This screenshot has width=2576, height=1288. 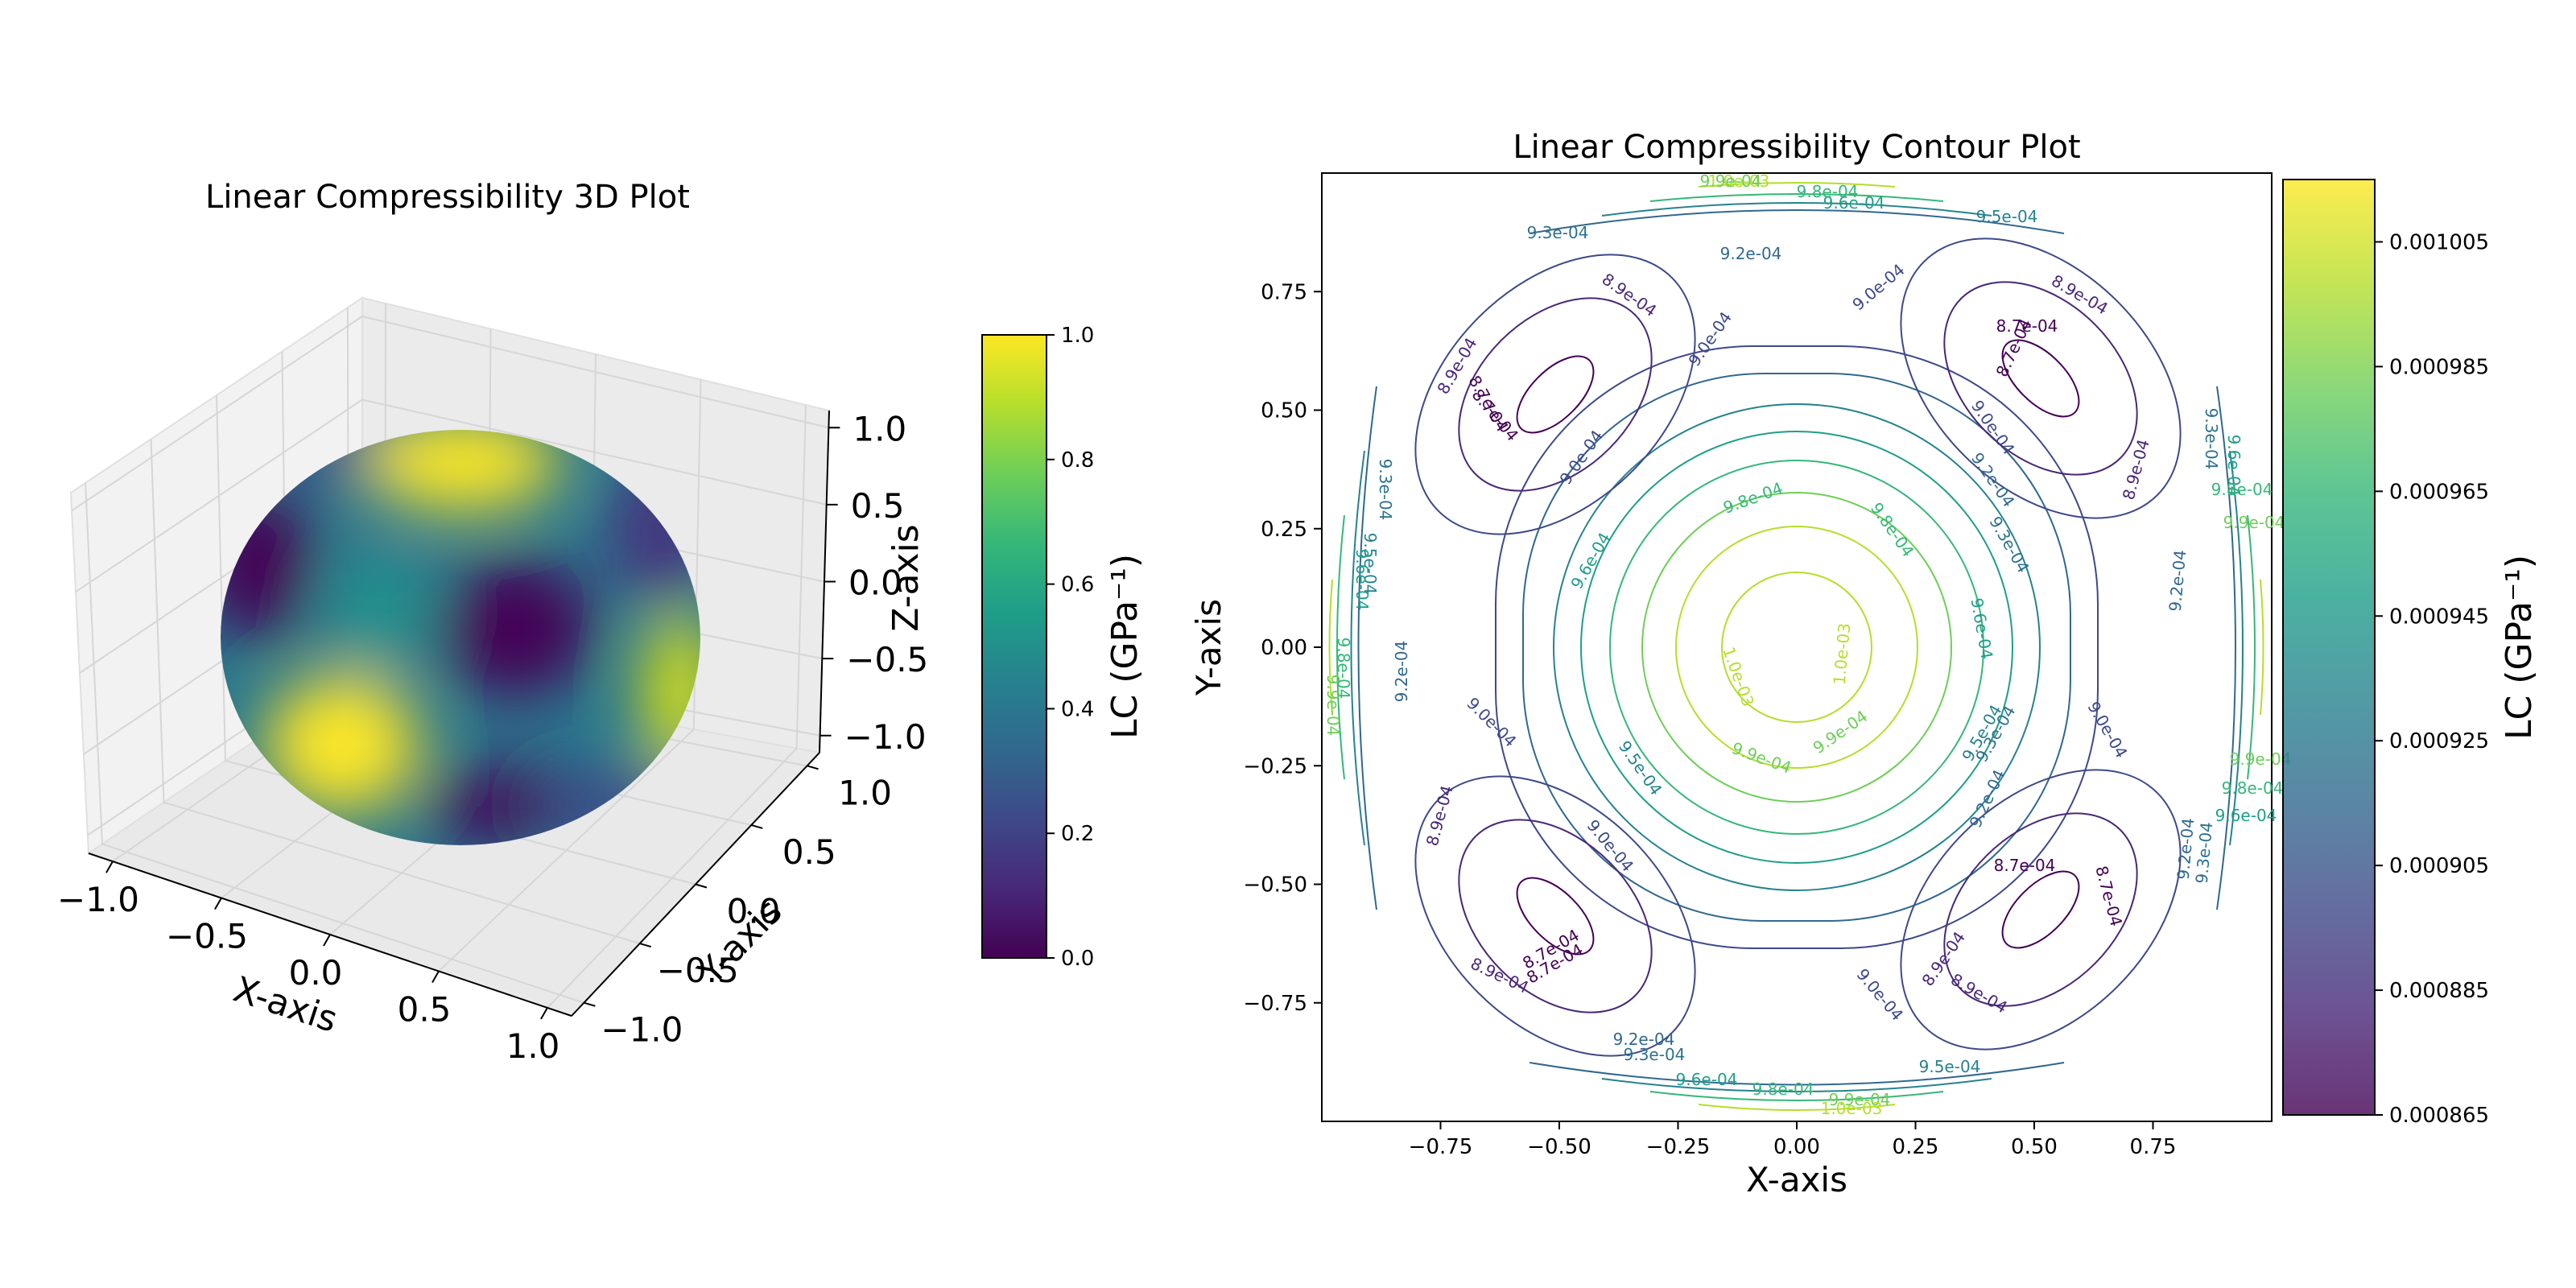 I want to click on tick-label: 0.000885, so click(x=2439, y=991).